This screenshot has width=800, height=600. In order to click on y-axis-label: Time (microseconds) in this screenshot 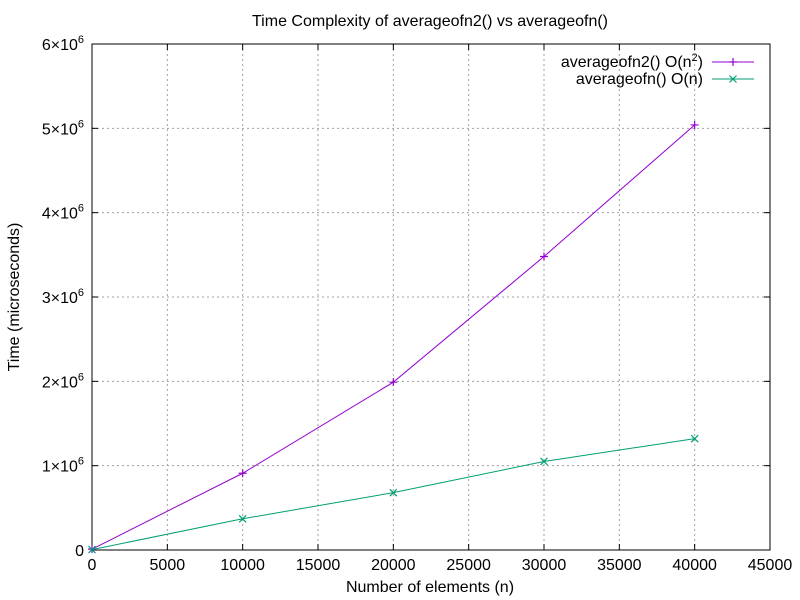, I will do `click(14, 297)`.